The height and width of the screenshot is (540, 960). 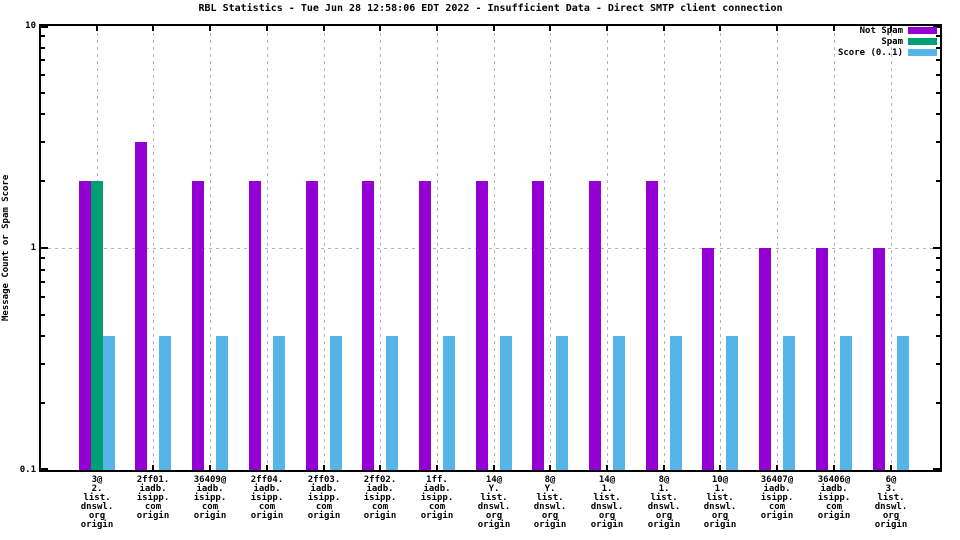 I want to click on x-category-line: 2ff01., so click(x=153, y=480).